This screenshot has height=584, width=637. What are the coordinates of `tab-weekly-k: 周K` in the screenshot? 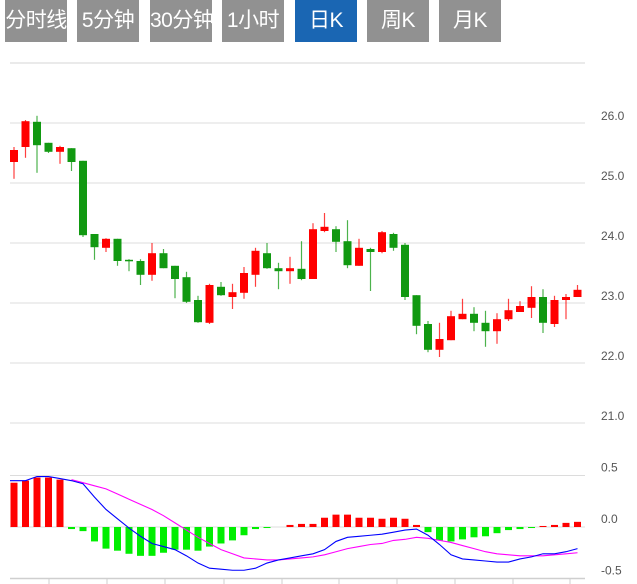 It's located at (398, 21).